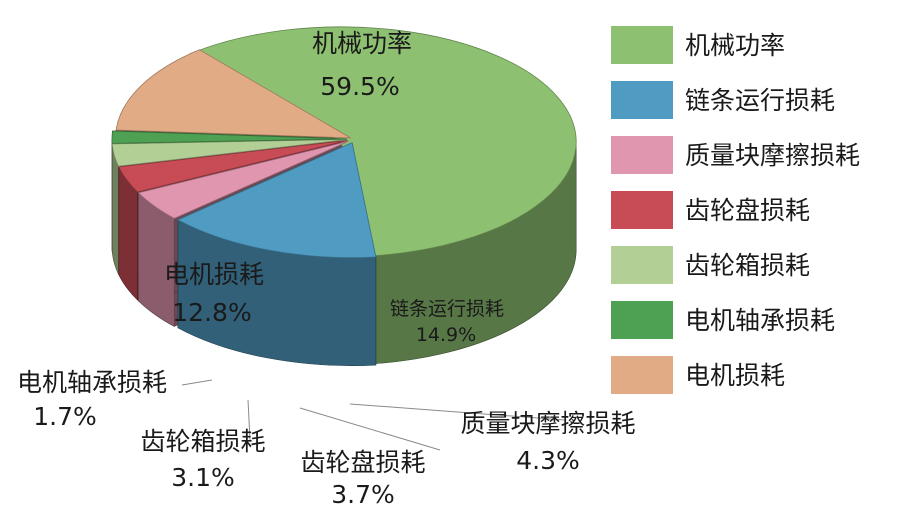 The height and width of the screenshot is (506, 901). Describe the element at coordinates (735, 45) in the screenshot. I see `legend-label: 机械功率` at that location.